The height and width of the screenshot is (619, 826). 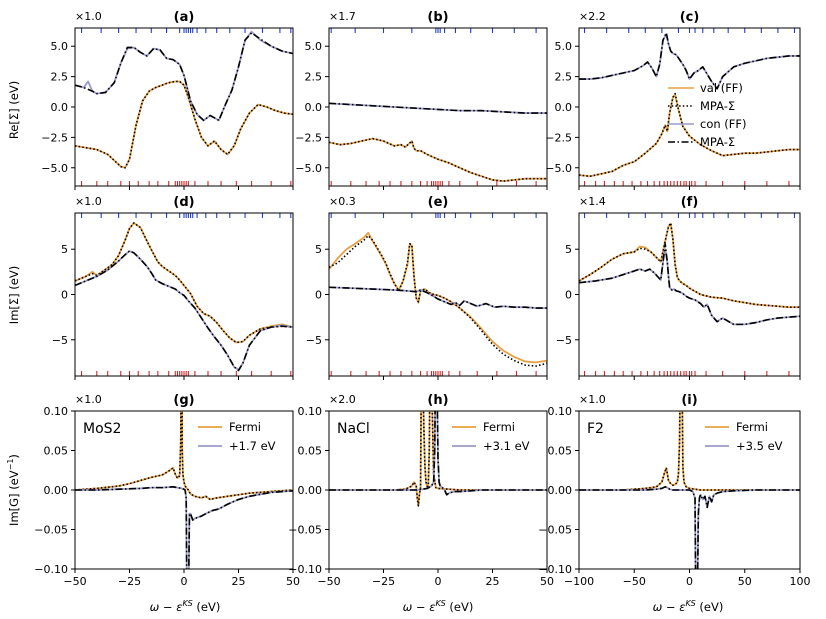 I want to click on scale-factor: ×2.0, so click(x=342, y=399).